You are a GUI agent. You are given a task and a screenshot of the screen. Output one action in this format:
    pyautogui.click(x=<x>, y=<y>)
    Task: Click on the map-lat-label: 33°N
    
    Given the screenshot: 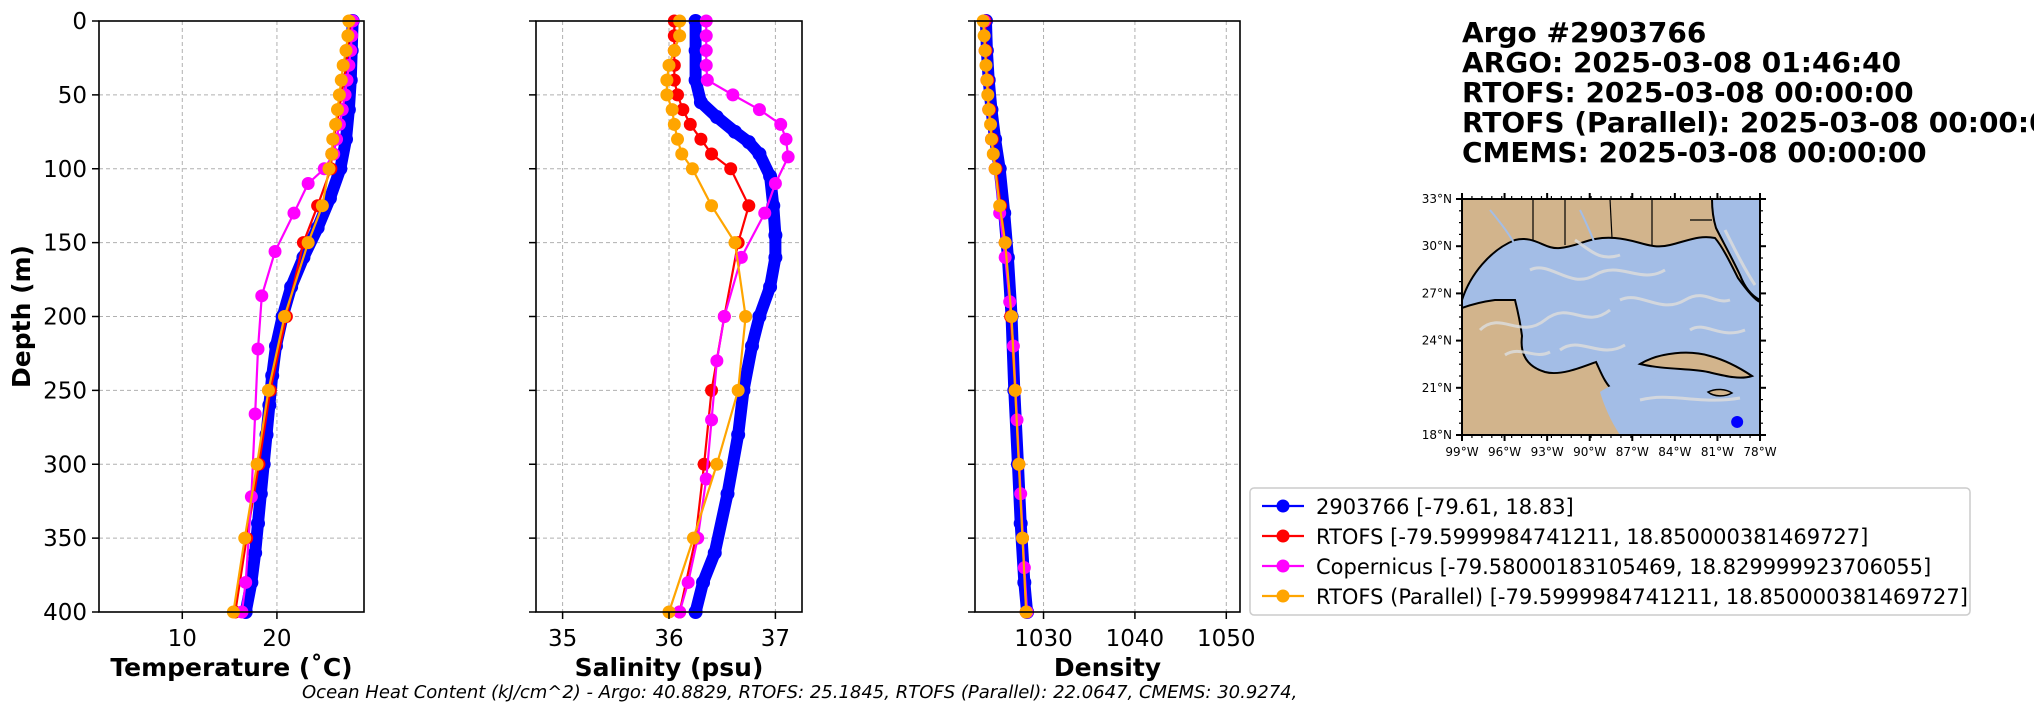 What is the action you would take?
    pyautogui.click(x=1437, y=199)
    